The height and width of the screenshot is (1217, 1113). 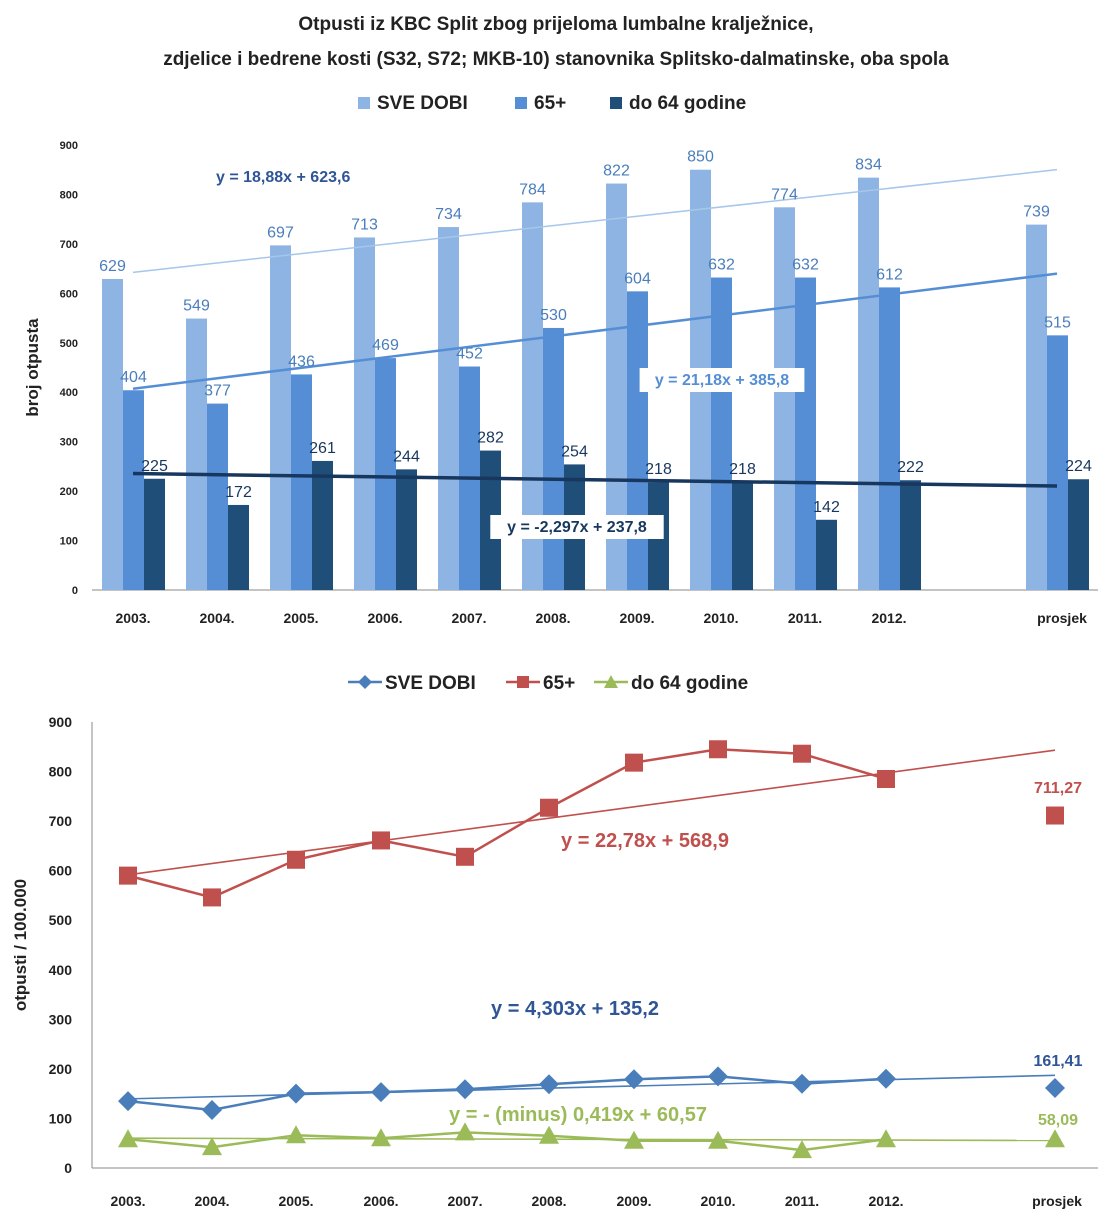 What do you see at coordinates (550, 103) in the screenshot?
I see `legend-label: 65+` at bounding box center [550, 103].